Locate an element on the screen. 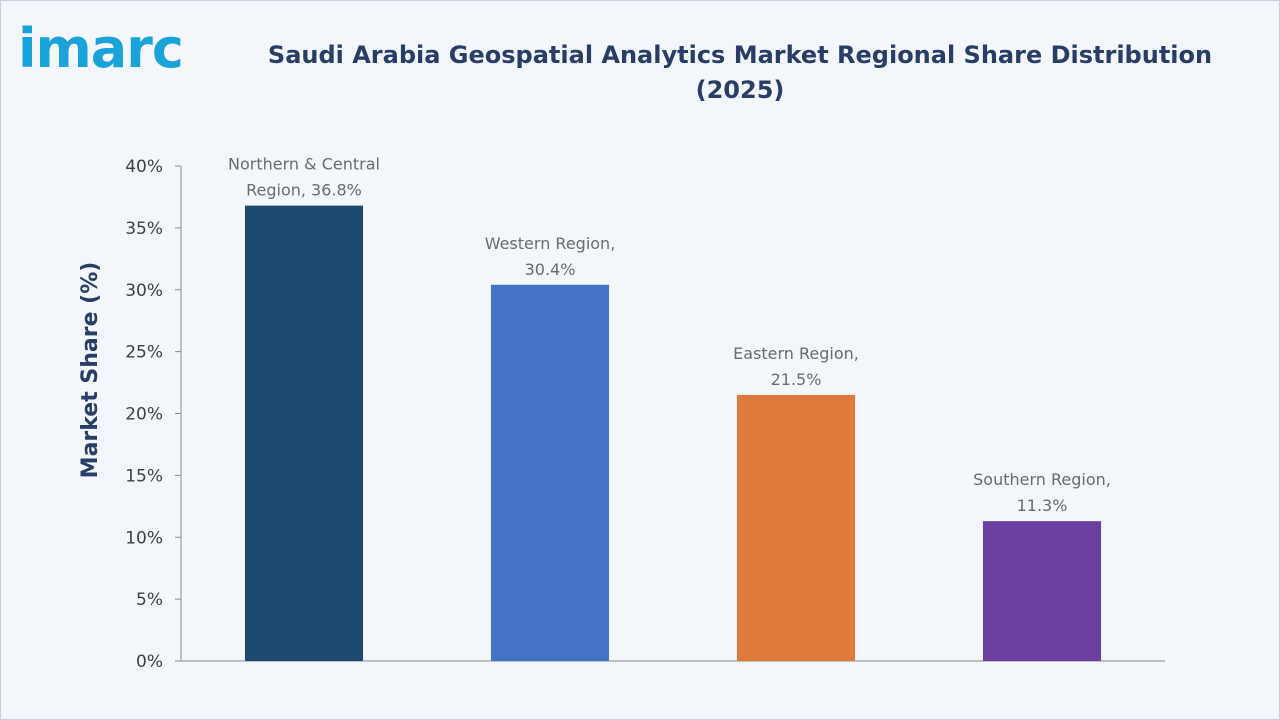  y-tick-label: 25% is located at coordinates (144, 353).